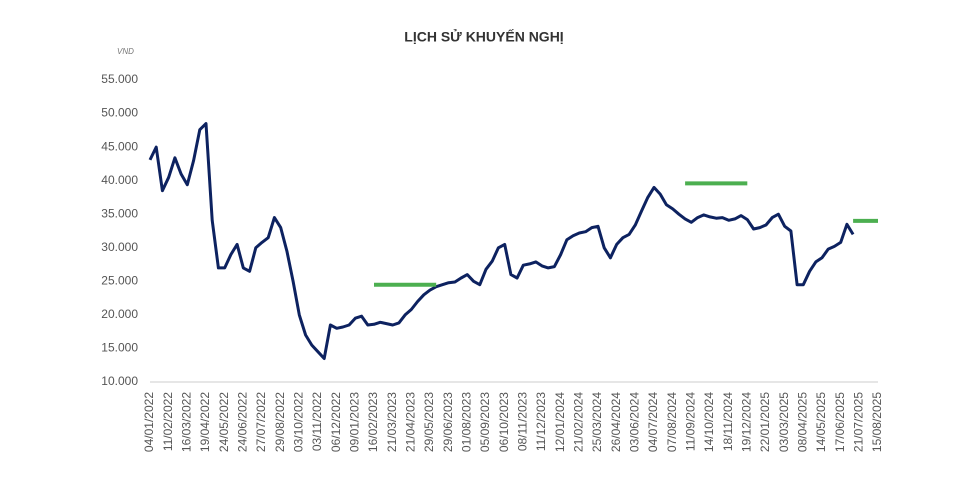  What do you see at coordinates (504, 422) in the screenshot?
I see `x-tick-label: 06/10/2023` at bounding box center [504, 422].